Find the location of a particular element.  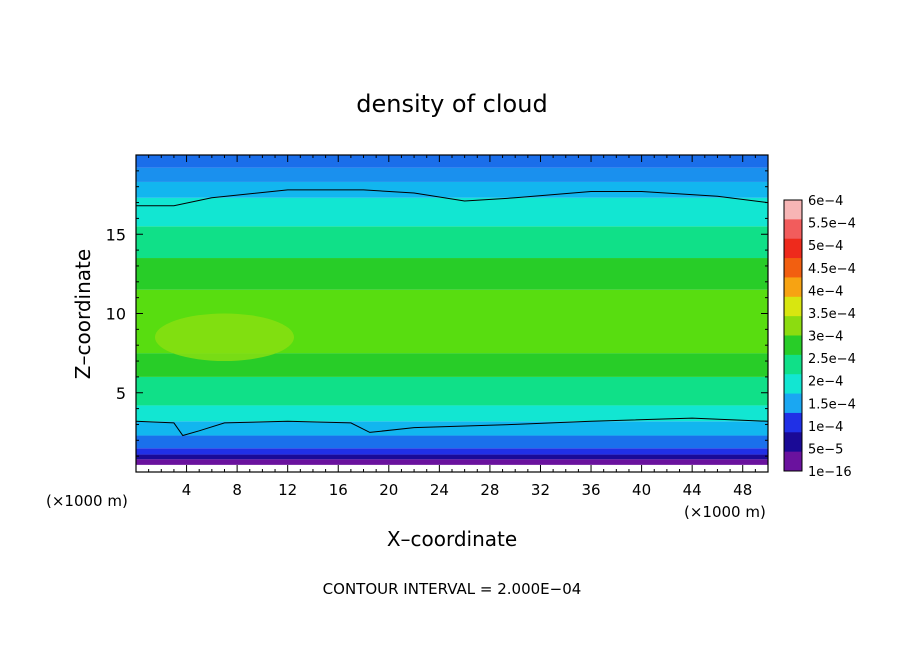

colorbar-label: 1.5e−4 is located at coordinates (832, 404).